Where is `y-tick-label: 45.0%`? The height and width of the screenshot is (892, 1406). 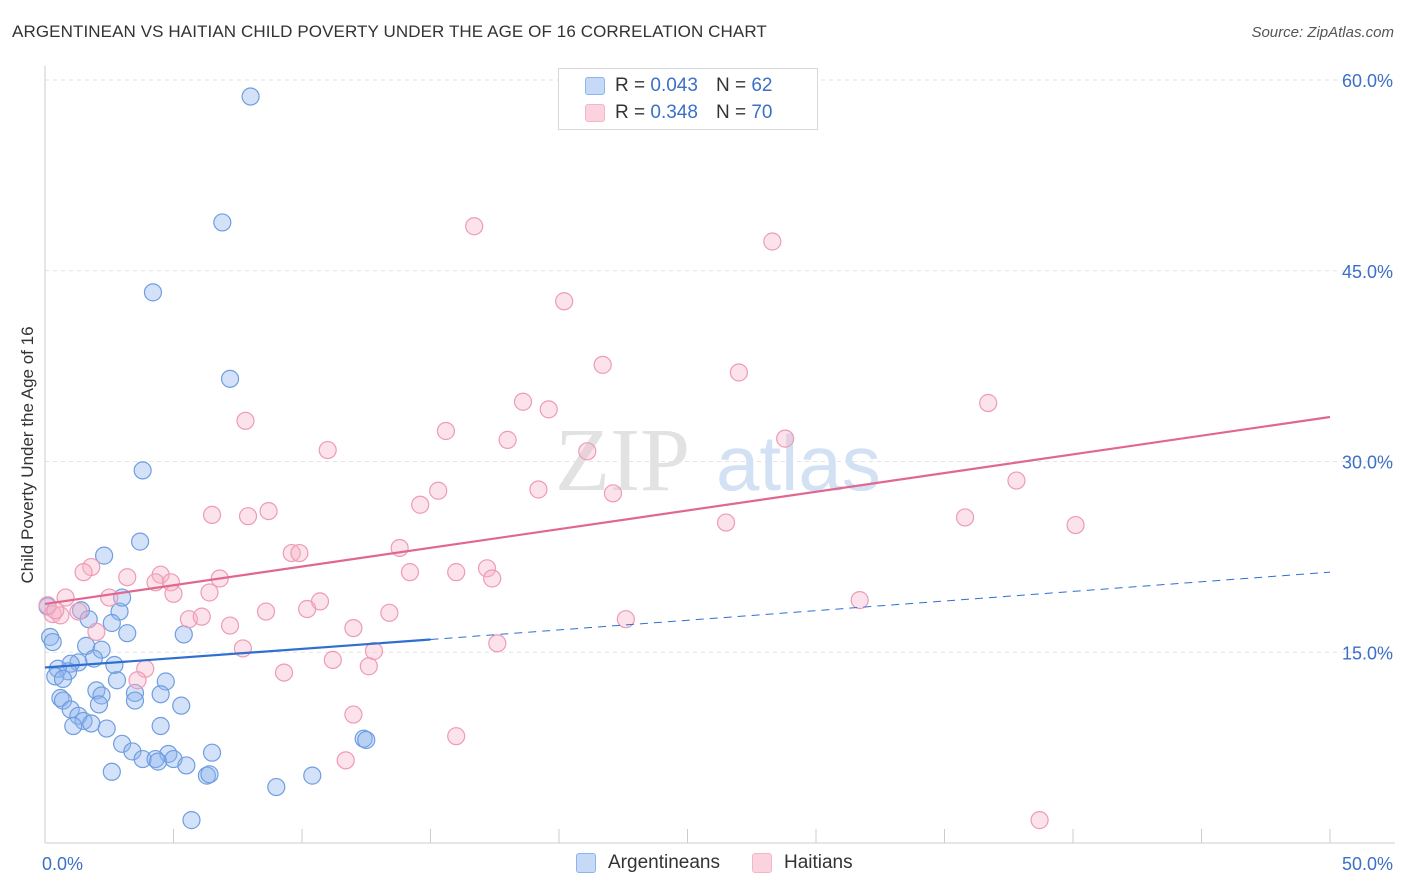
y-tick-label: 45.0% is located at coordinates (1367, 272).